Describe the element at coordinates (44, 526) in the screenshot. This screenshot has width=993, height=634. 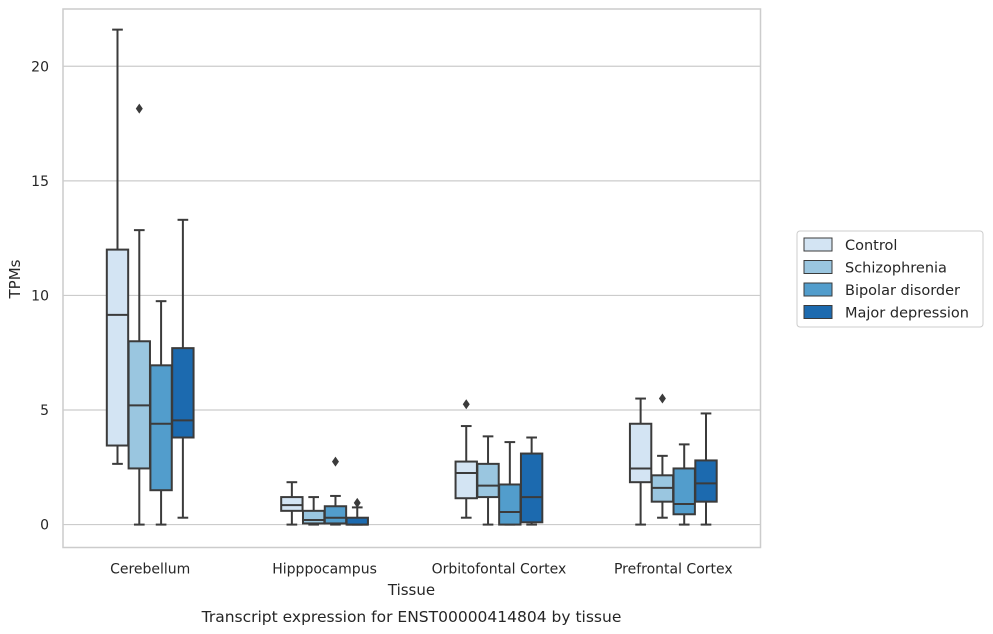
I see `y-tick-label: 0` at that location.